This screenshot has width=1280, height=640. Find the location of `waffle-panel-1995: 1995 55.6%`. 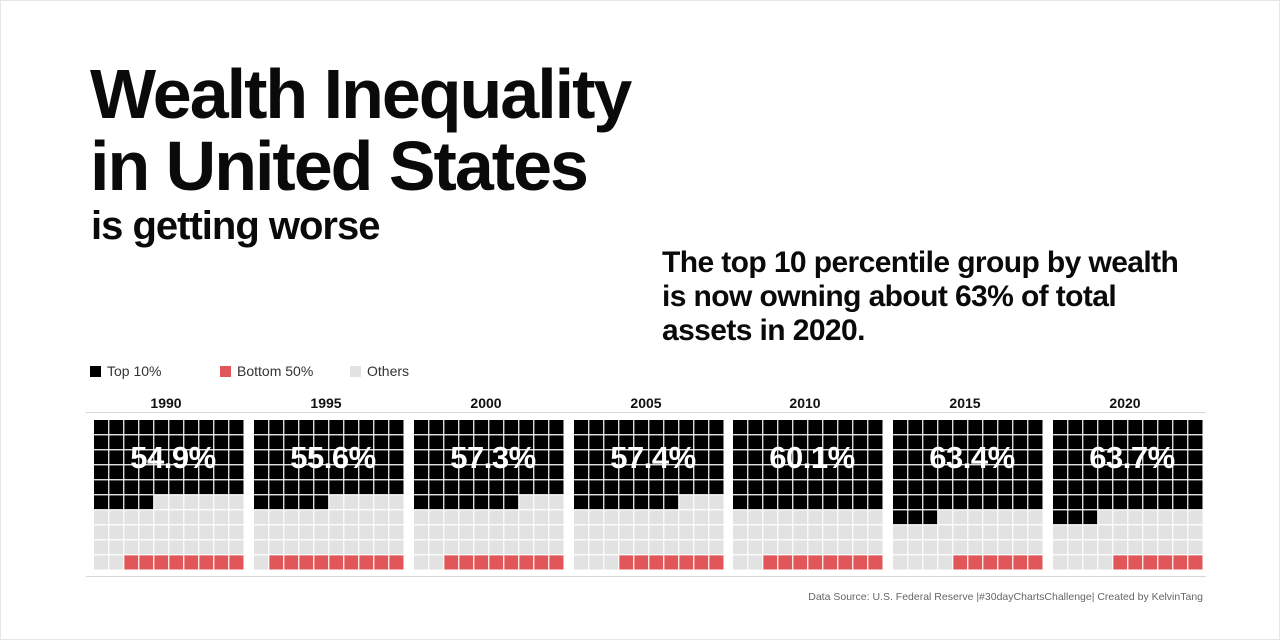

waffle-panel-1995: 1995 55.6% is located at coordinates (329, 482).